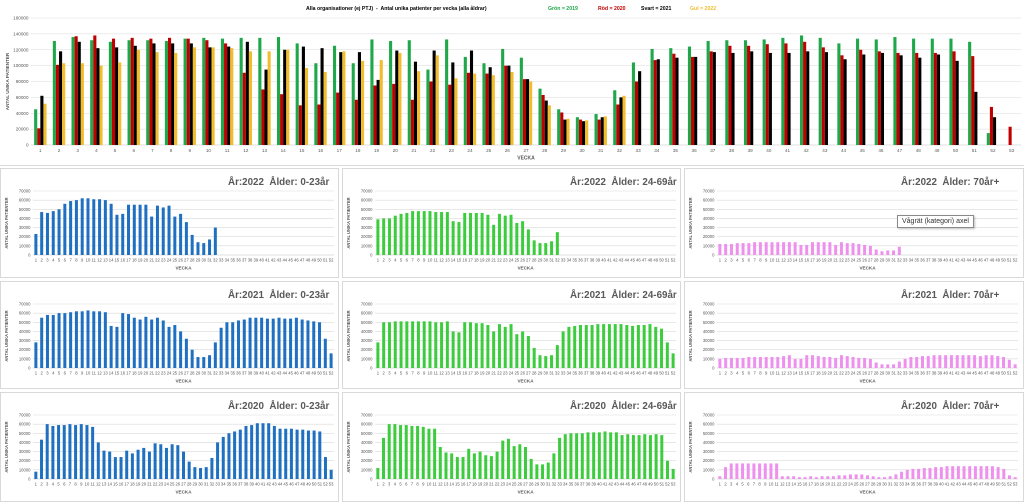 This screenshot has width=1024, height=502. I want to click on y-tick-label: 60000, so click(367, 424).